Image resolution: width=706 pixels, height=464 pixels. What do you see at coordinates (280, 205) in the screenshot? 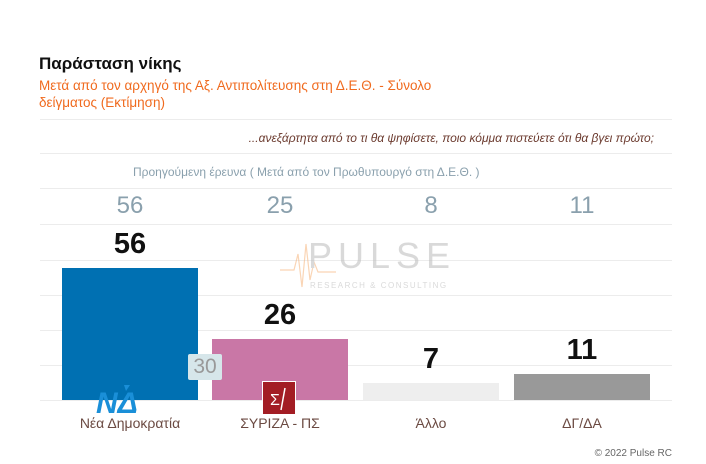
I see `previous-value: 25` at bounding box center [280, 205].